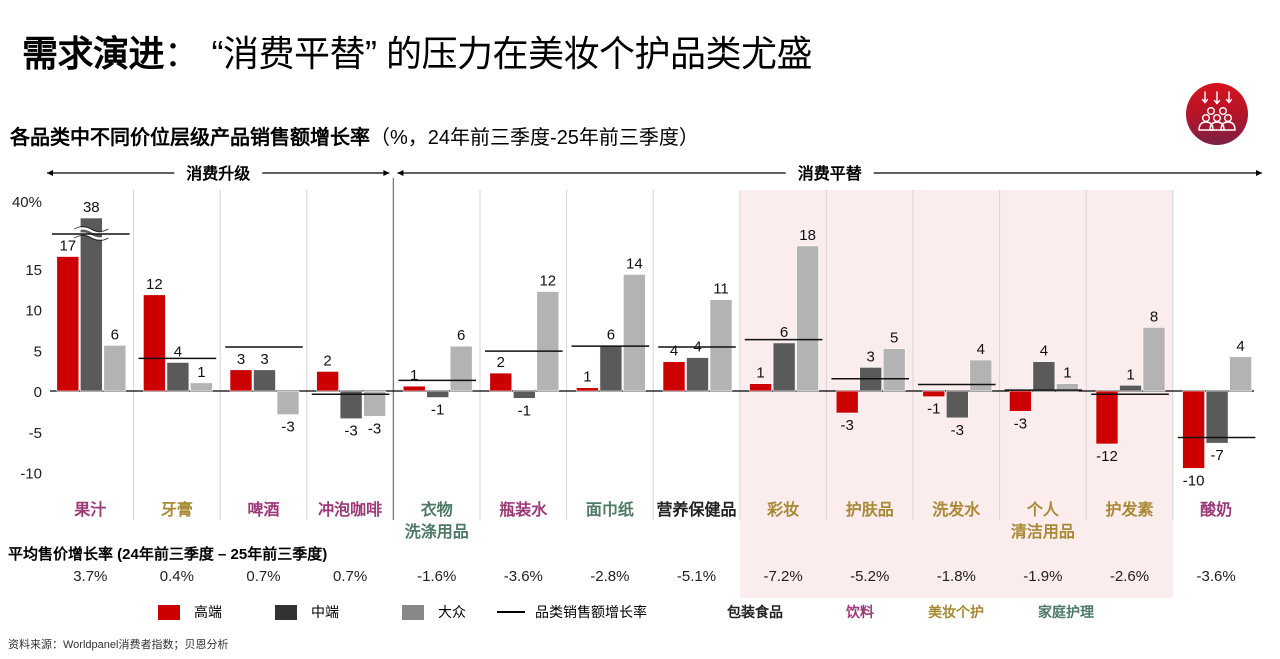  What do you see at coordinates (783, 576) in the screenshot?
I see `asp-value: -7.2%` at bounding box center [783, 576].